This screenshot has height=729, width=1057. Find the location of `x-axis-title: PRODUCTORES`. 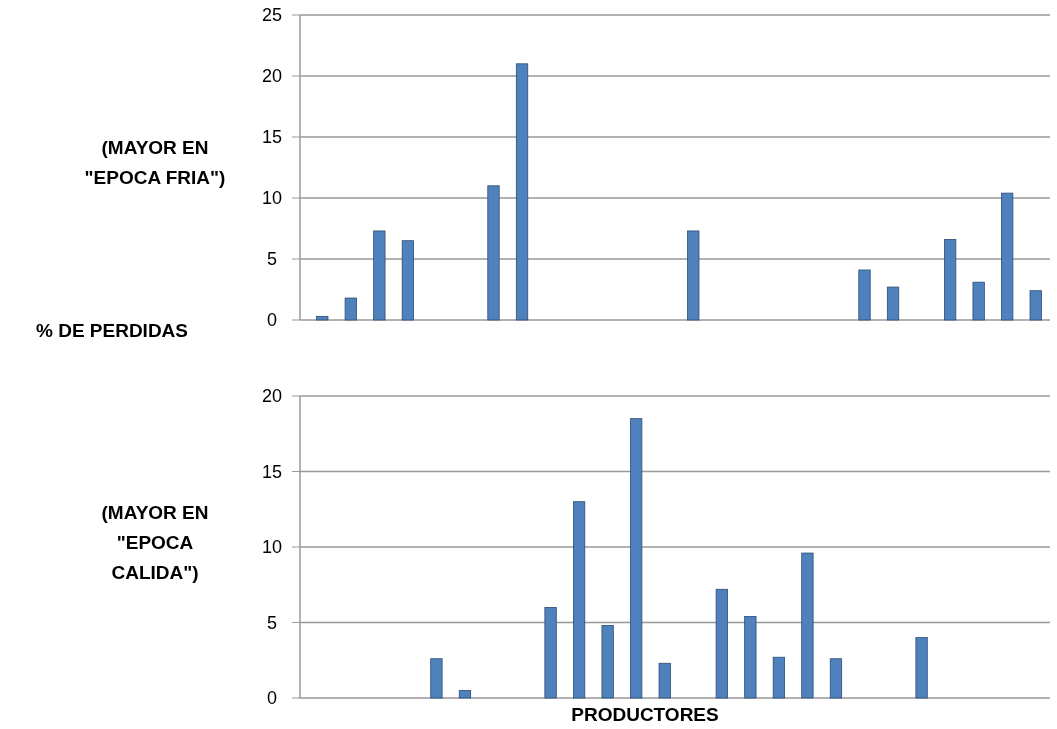

x-axis-title: PRODUCTORES is located at coordinates (645, 714).